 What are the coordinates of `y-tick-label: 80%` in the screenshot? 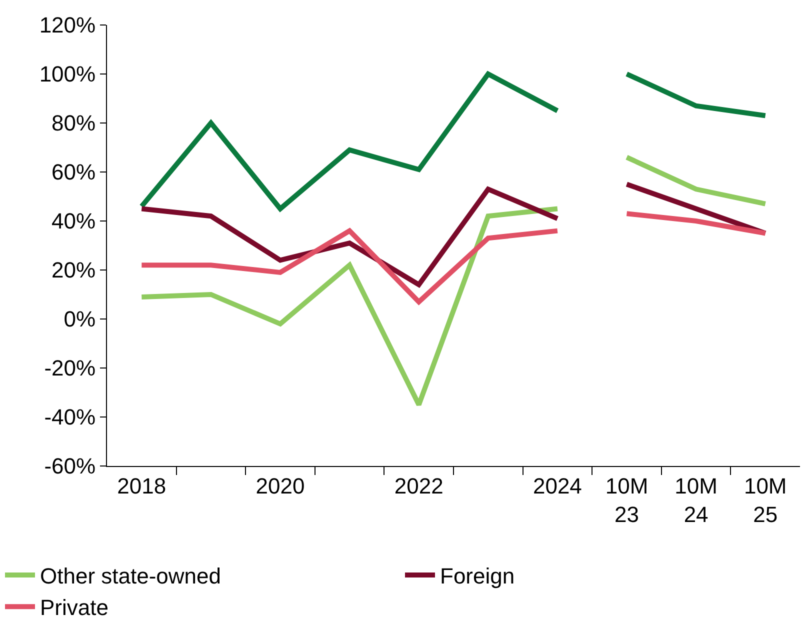 It's located at (74, 123).